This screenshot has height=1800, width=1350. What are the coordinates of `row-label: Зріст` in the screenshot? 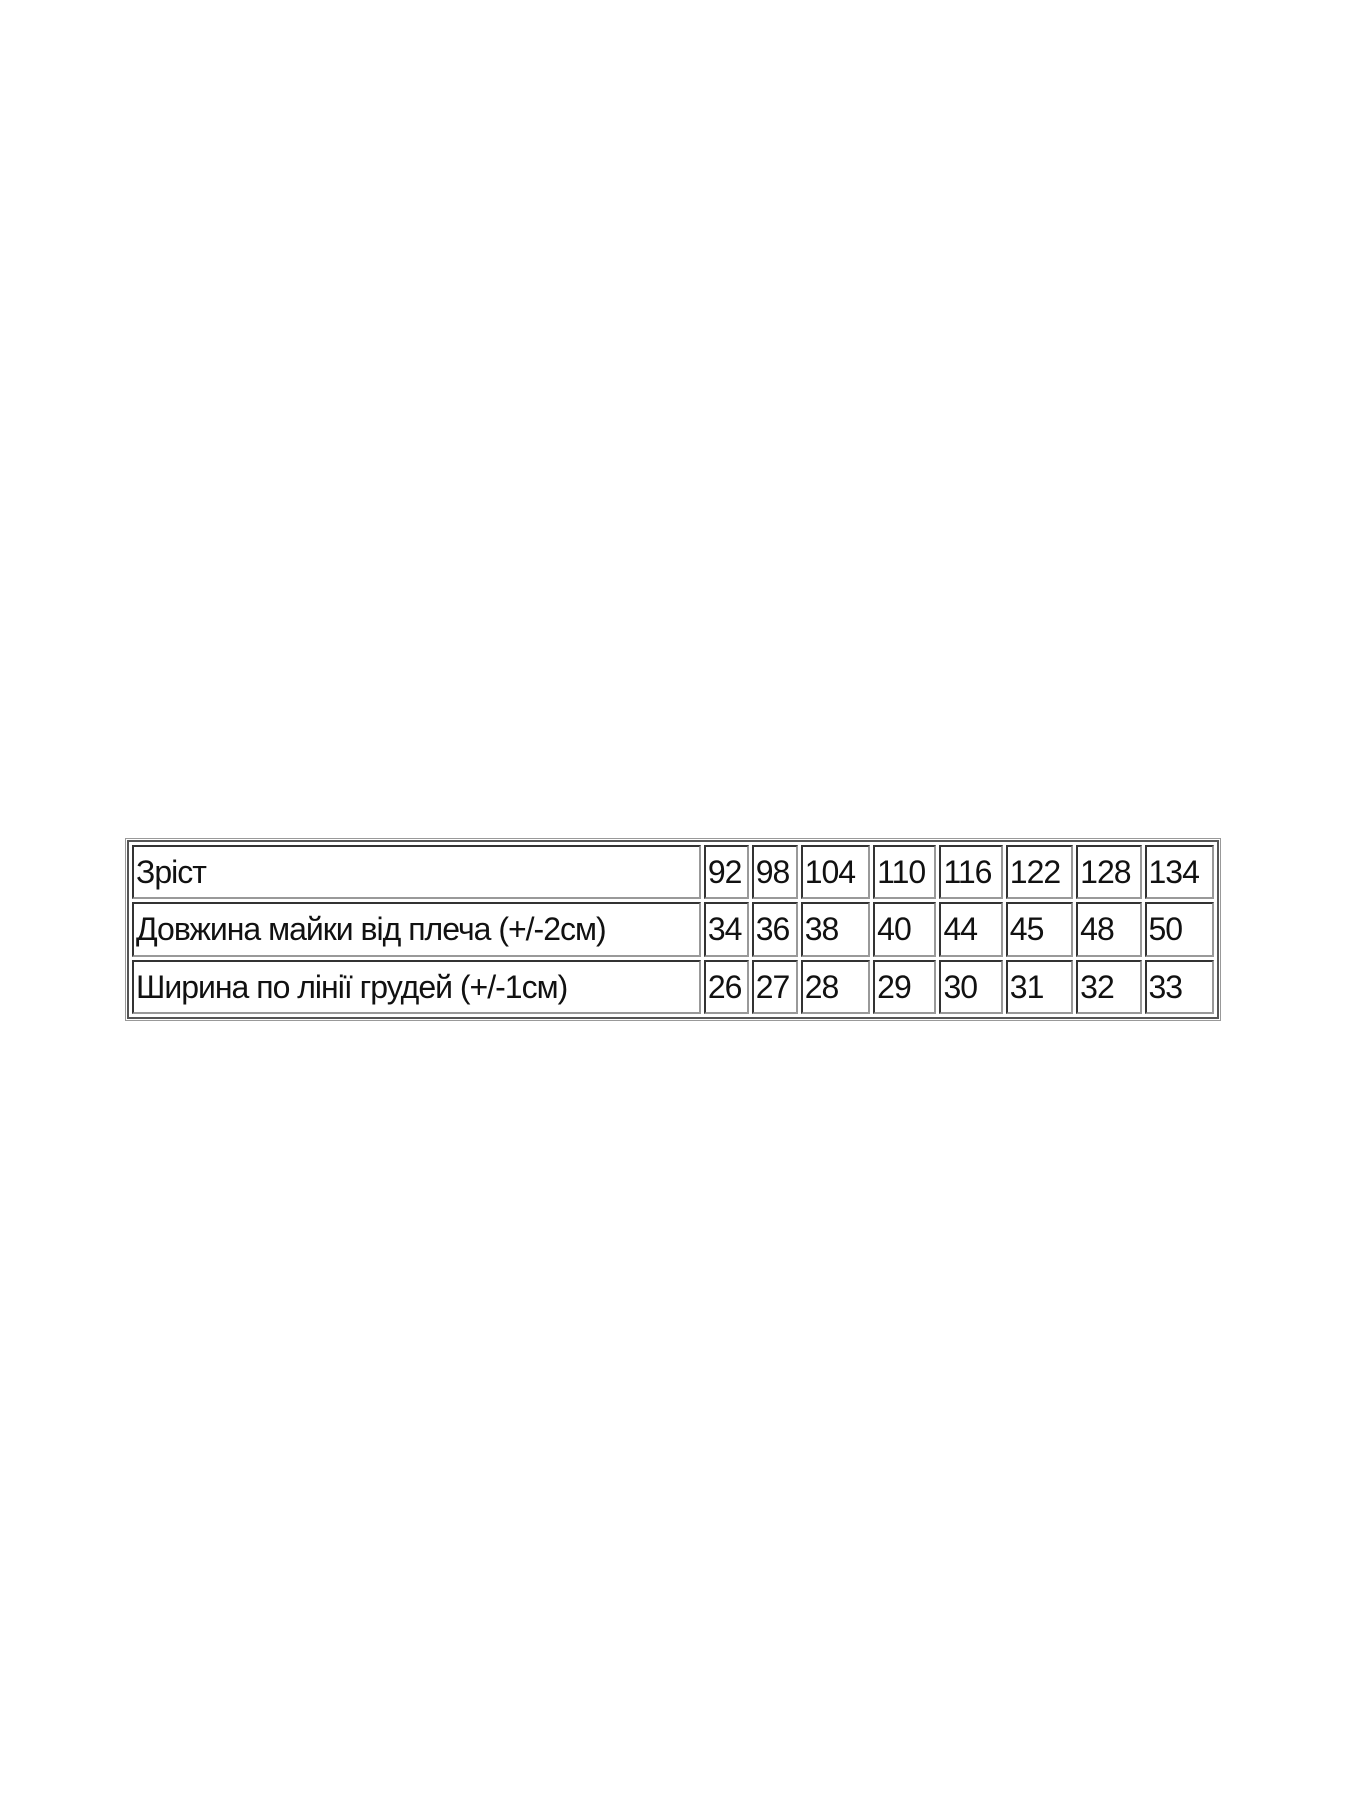 It's located at (416, 872).